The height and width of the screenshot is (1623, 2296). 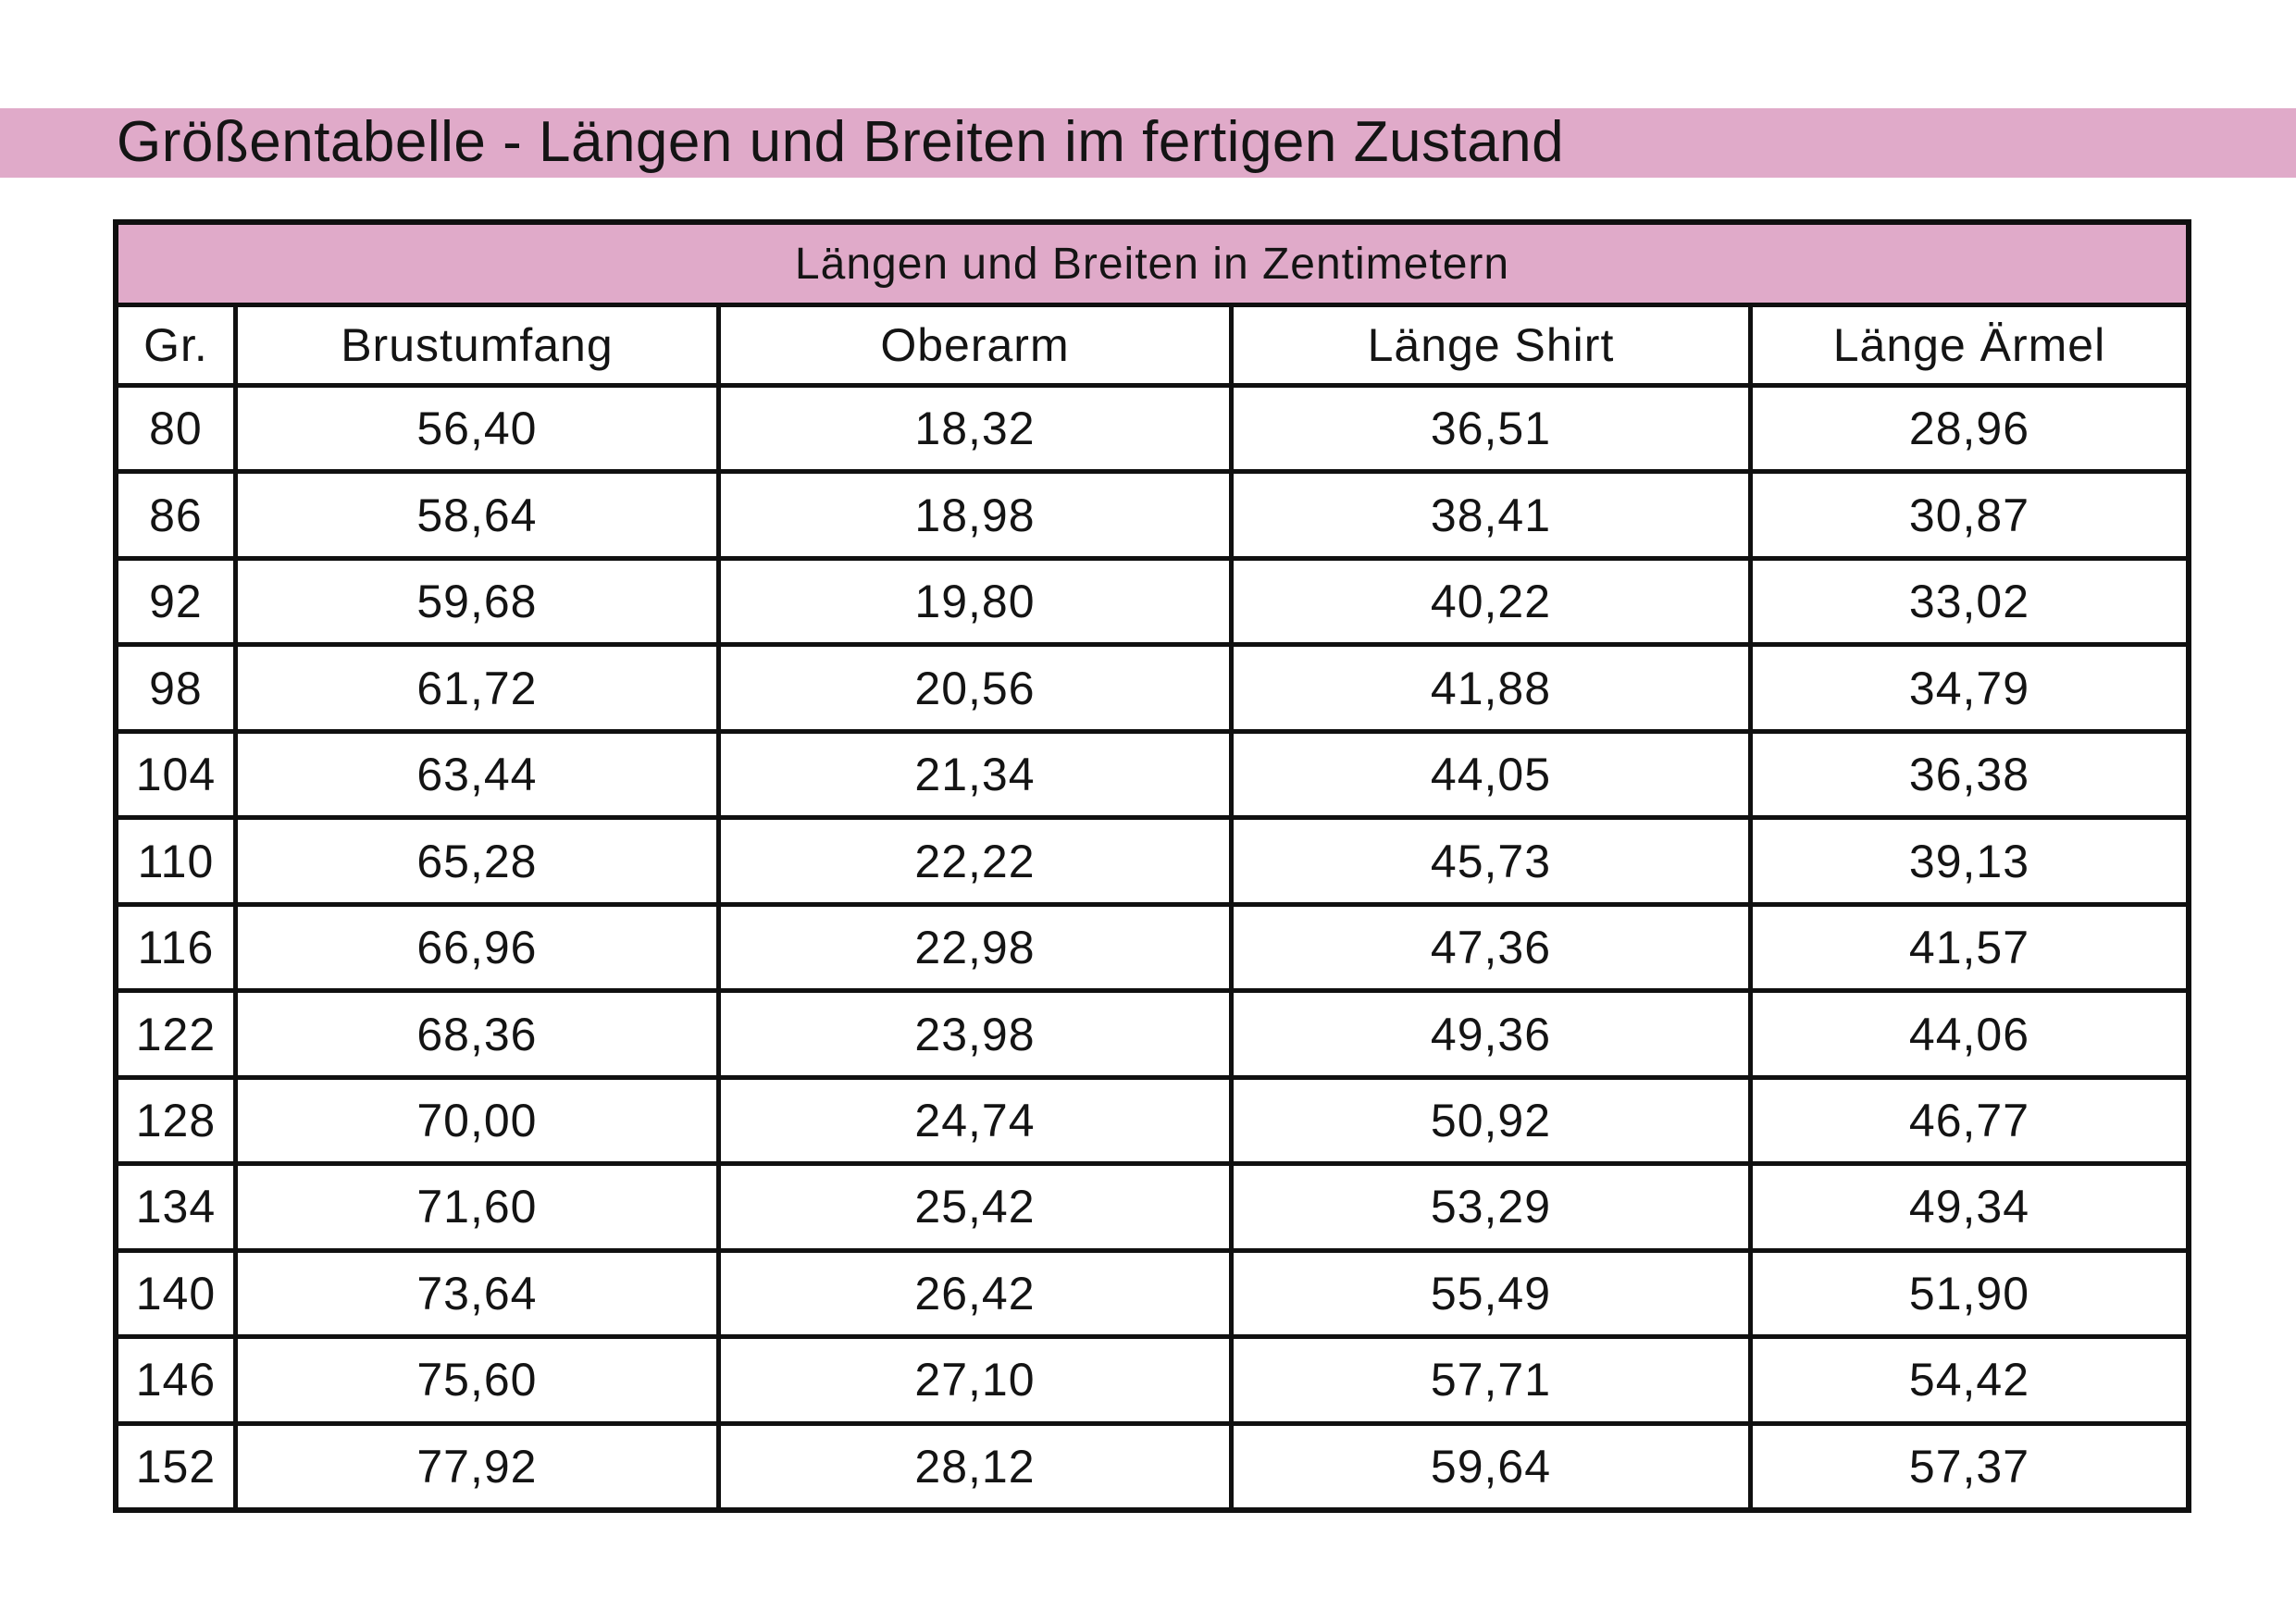 I want to click on table-cell-2: 18,98, so click(x=977, y=515).